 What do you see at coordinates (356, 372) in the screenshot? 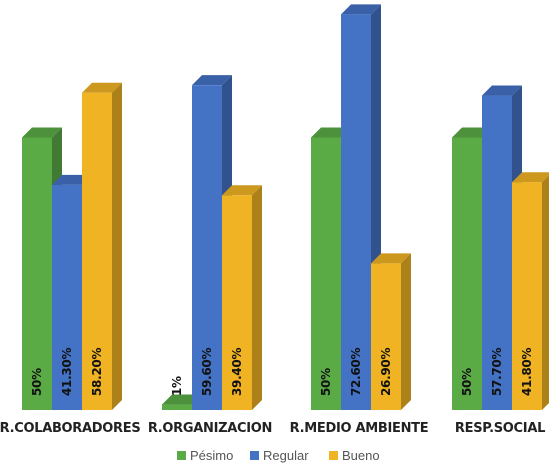
I see `value-label-regular-r-medio-ambiente: 72.60%` at bounding box center [356, 372].